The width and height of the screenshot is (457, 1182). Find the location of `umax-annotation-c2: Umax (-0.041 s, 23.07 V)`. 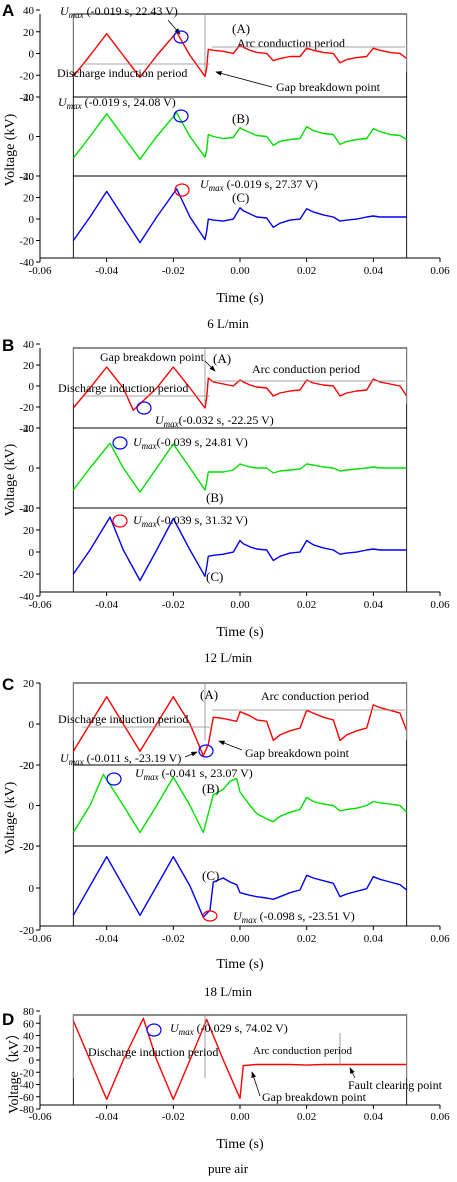

umax-annotation-c2: Umax (-0.041 s, 23.07 V) is located at coordinates (194, 774).